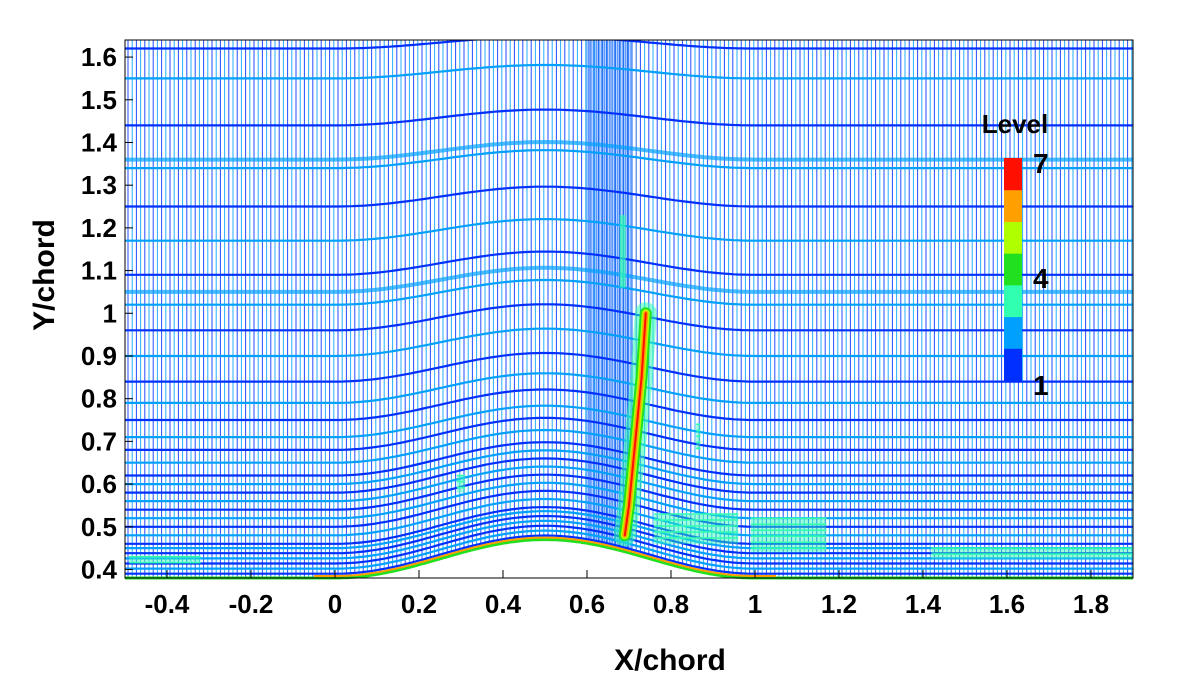 The image size is (1177, 698). I want to click on x-tick-label: 1.4, so click(923, 604).